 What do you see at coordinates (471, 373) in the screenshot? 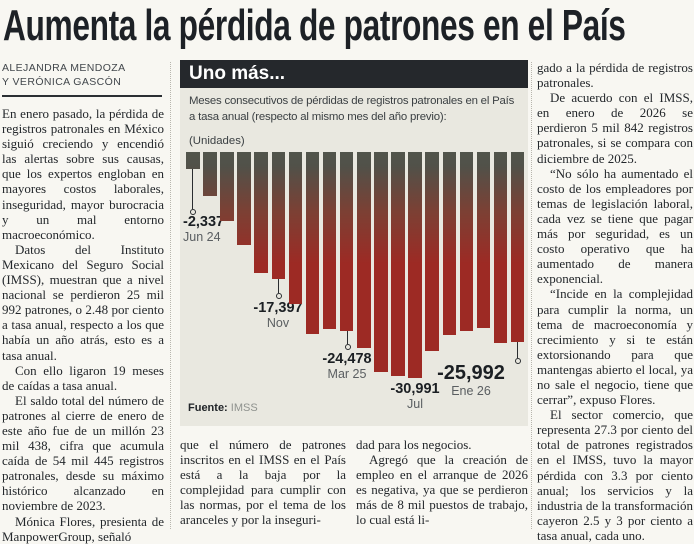
I see `annotation-value: -25,992` at bounding box center [471, 373].